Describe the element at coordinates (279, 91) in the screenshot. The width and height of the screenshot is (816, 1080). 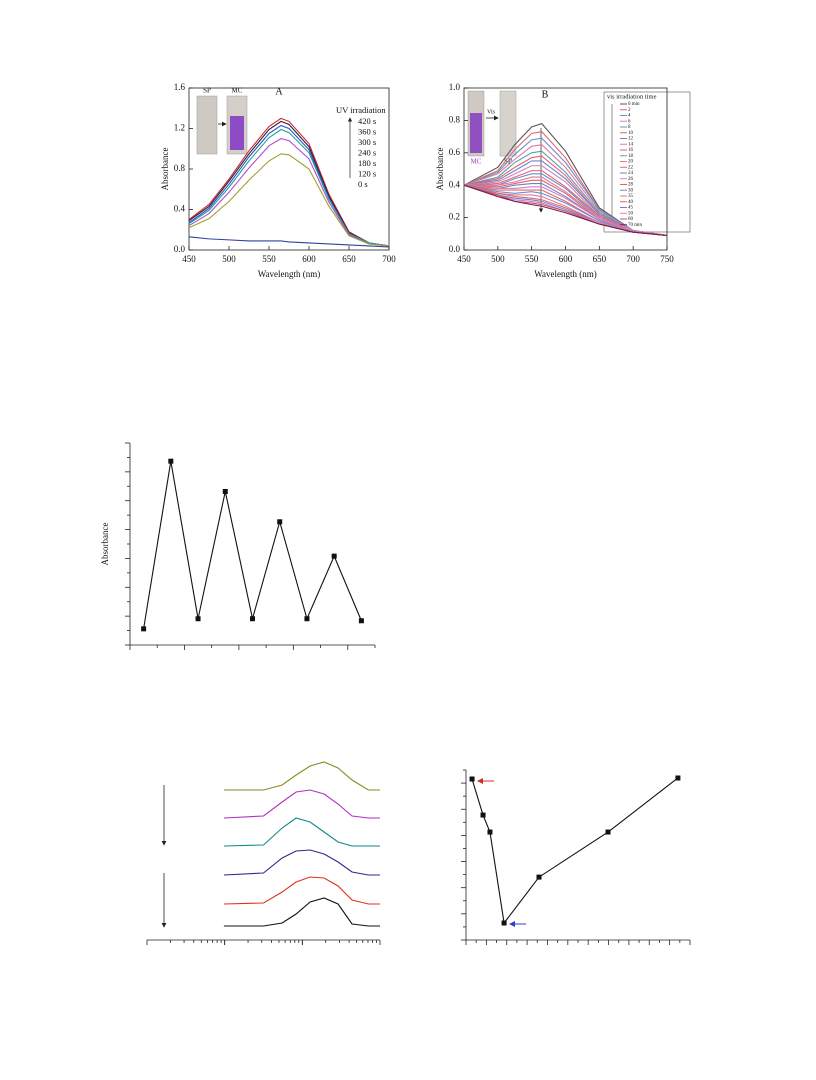
I see `panel-label: A` at that location.